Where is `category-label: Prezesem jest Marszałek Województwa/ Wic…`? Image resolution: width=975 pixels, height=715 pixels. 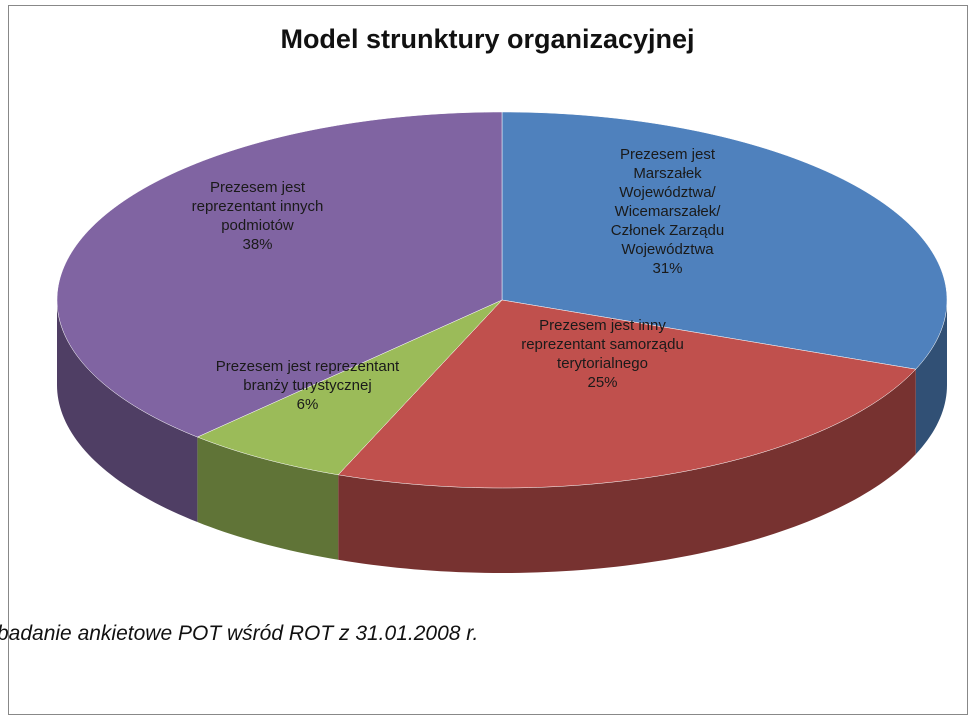 category-label: Prezesem jest Marszałek Województwa/ Wic… is located at coordinates (667, 202).